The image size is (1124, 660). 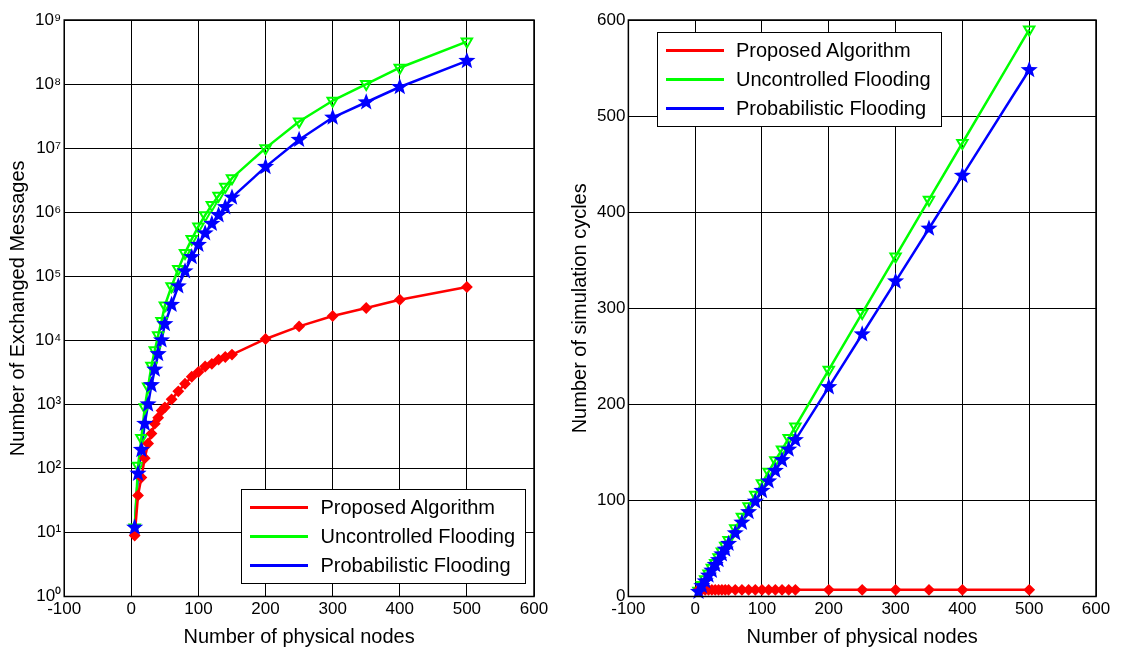 What do you see at coordinates (48, 340) in the screenshot?
I see `y-tick-label: 10⁴` at bounding box center [48, 340].